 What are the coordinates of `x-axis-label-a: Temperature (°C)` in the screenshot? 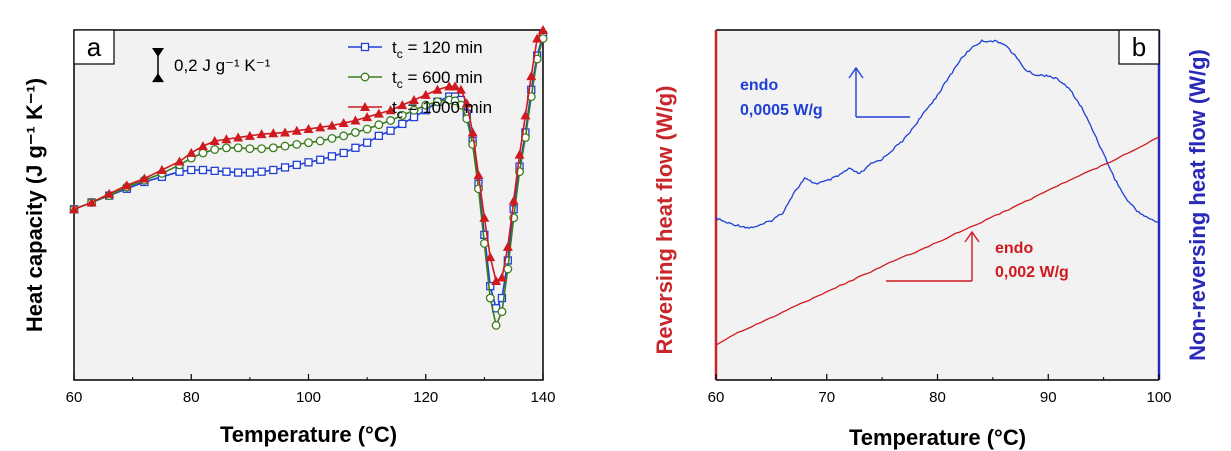 It's located at (308, 434).